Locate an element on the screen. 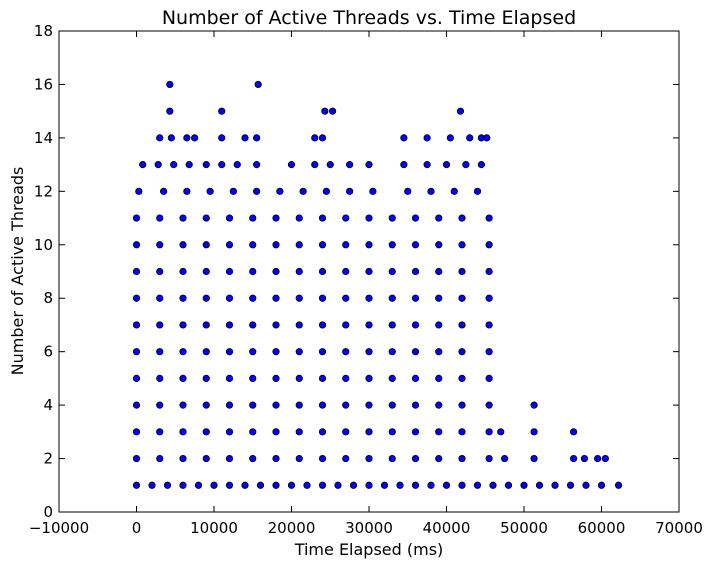 The height and width of the screenshot is (570, 714). y-tick-label: 14 is located at coordinates (43, 138).